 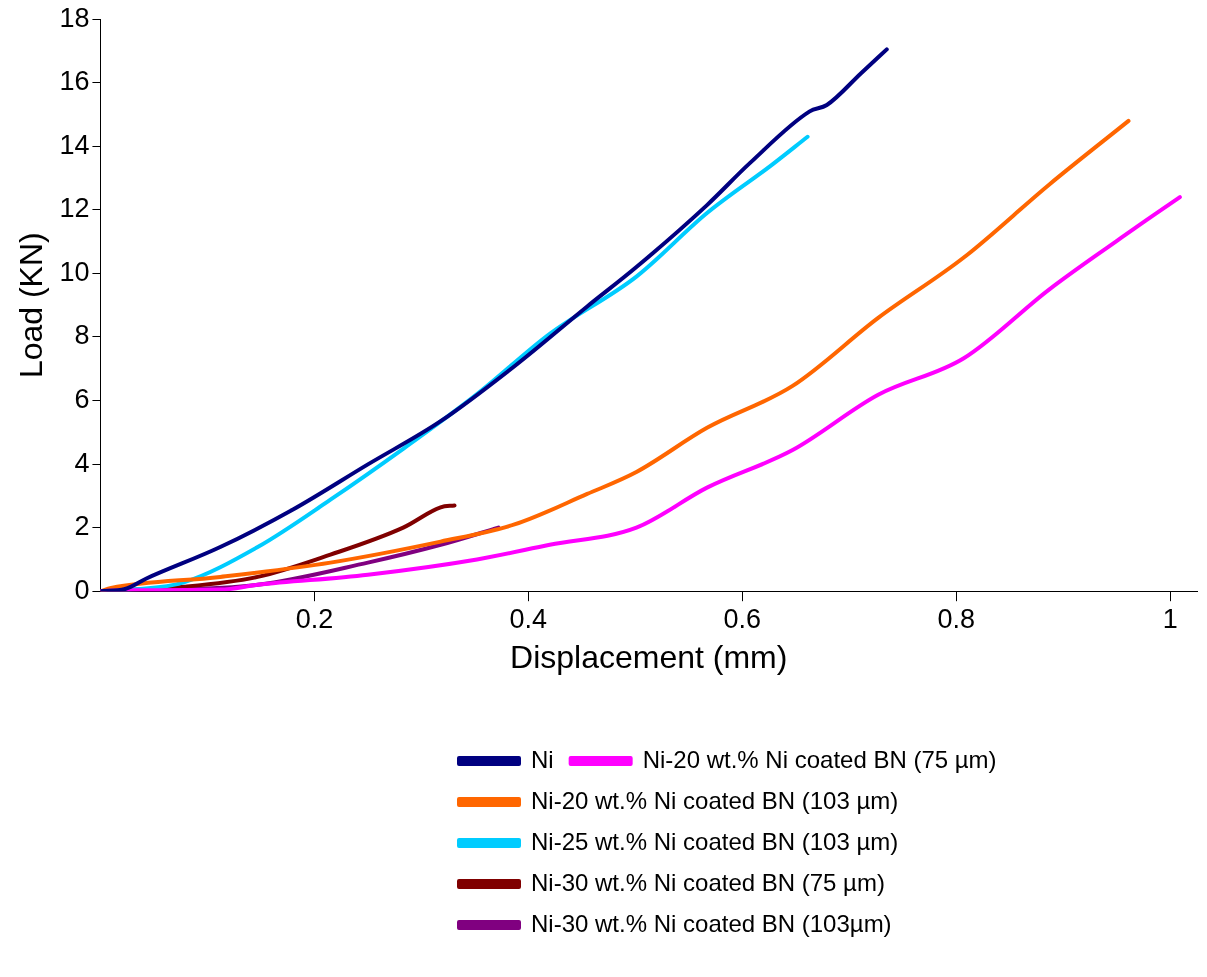 What do you see at coordinates (74, 208) in the screenshot?
I see `y-tick-label: 12` at bounding box center [74, 208].